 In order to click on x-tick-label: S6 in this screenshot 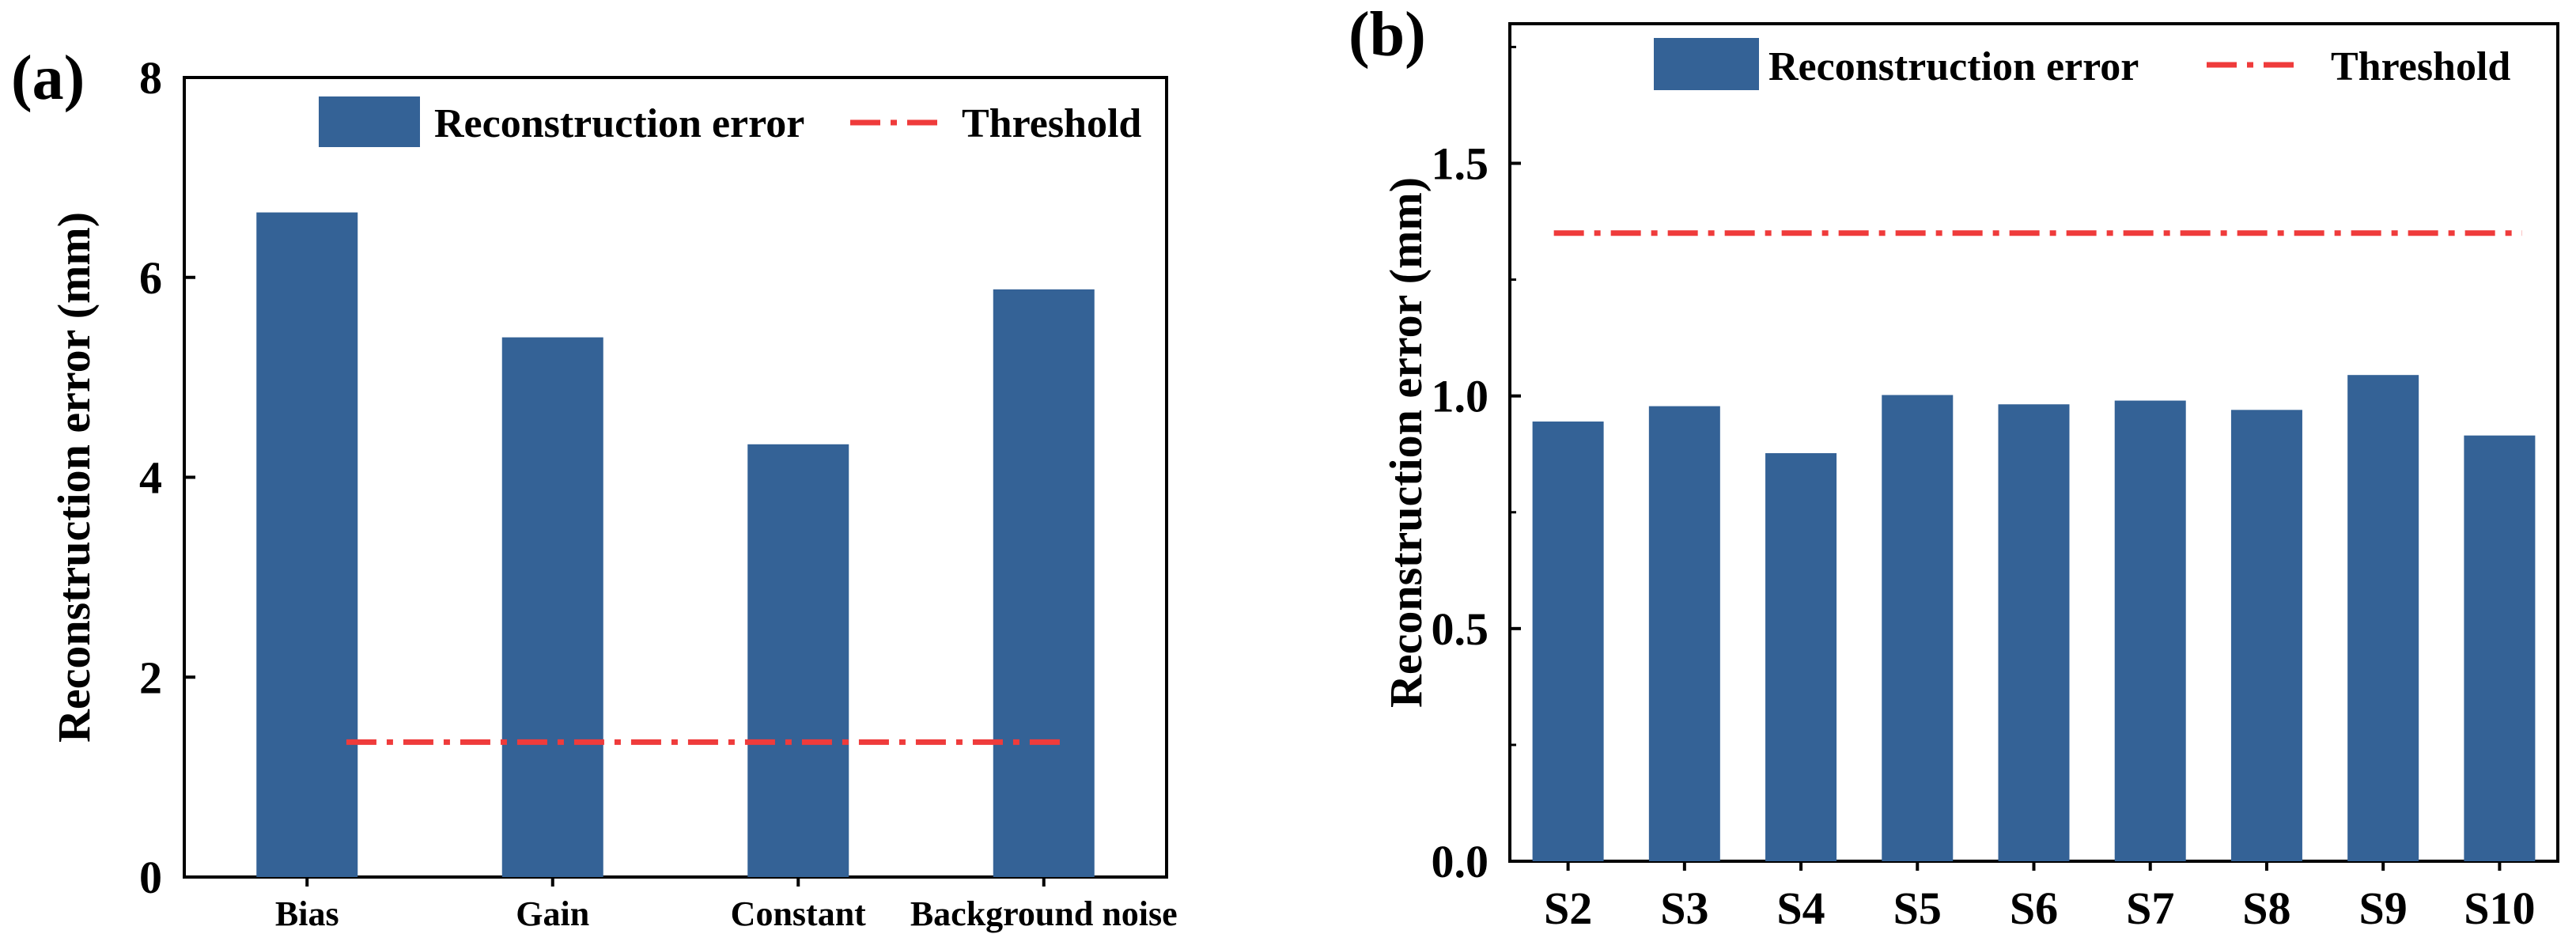, I will do `click(2034, 909)`.